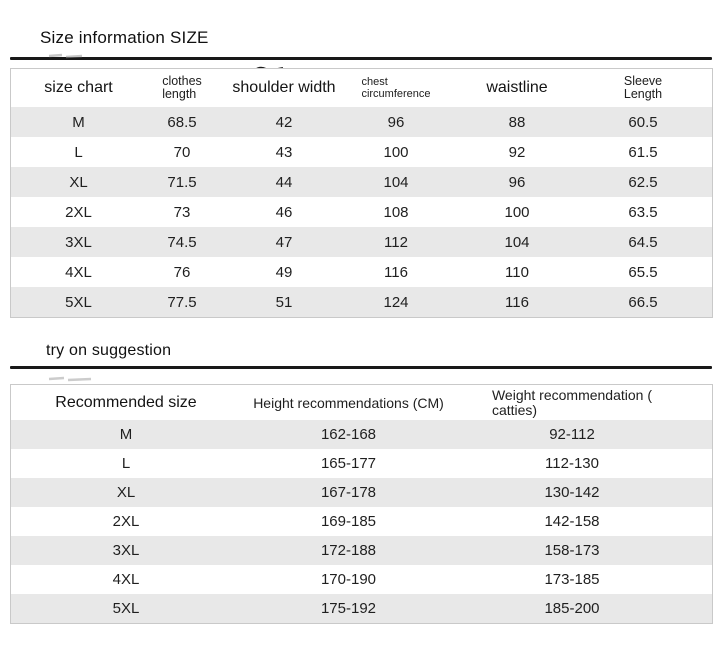 This screenshot has height=645, width=722. I want to click on header-chest-circumference: chest circumference, so click(396, 88).